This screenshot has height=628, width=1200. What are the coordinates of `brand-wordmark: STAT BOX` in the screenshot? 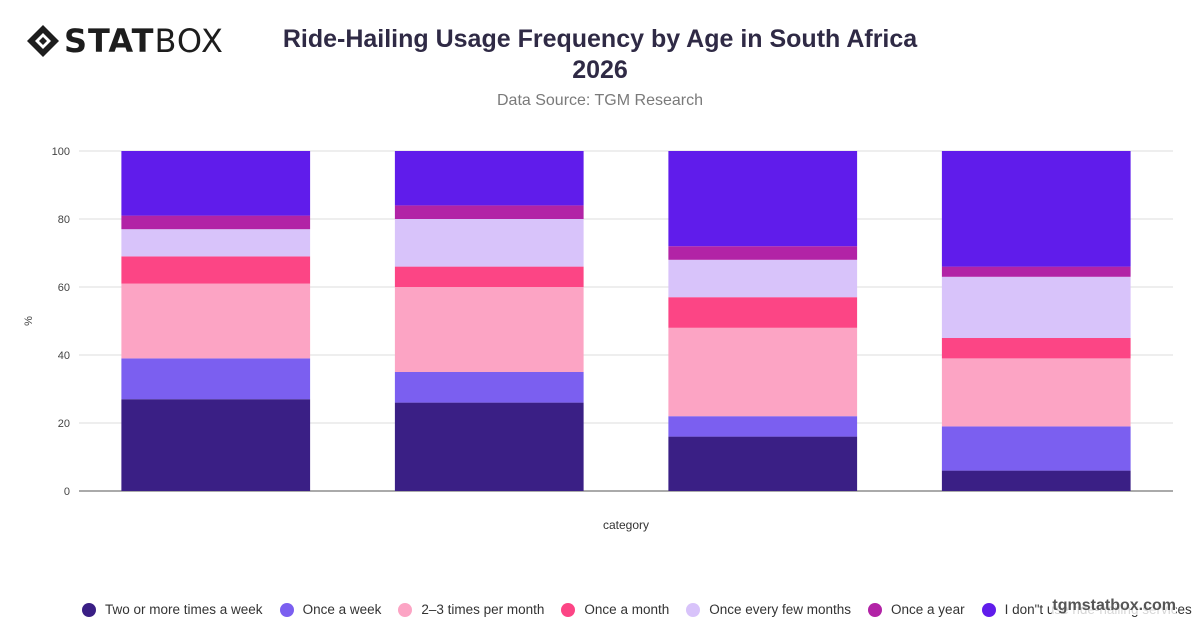 It's located at (144, 41).